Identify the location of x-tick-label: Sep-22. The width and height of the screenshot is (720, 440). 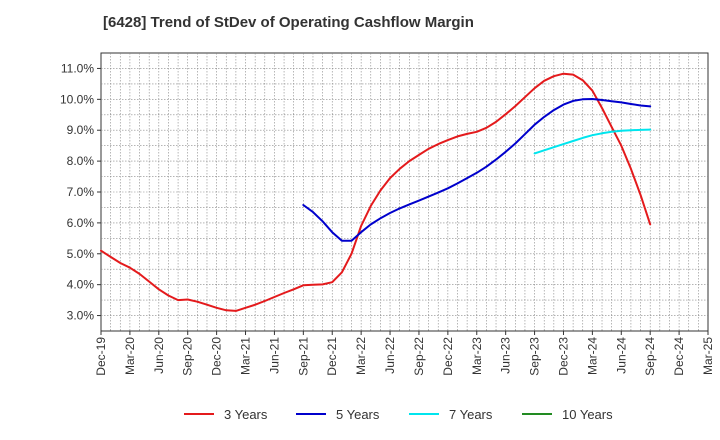
(419, 356).